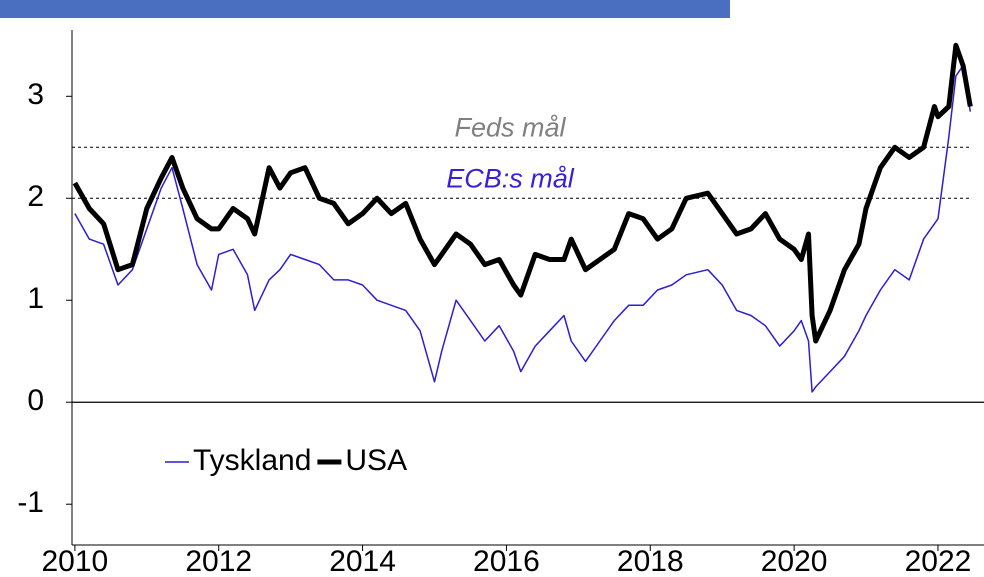 Image resolution: width=984 pixels, height=577 pixels. Describe the element at coordinates (35, 298) in the screenshot. I see `y-tick-label: 1` at that location.